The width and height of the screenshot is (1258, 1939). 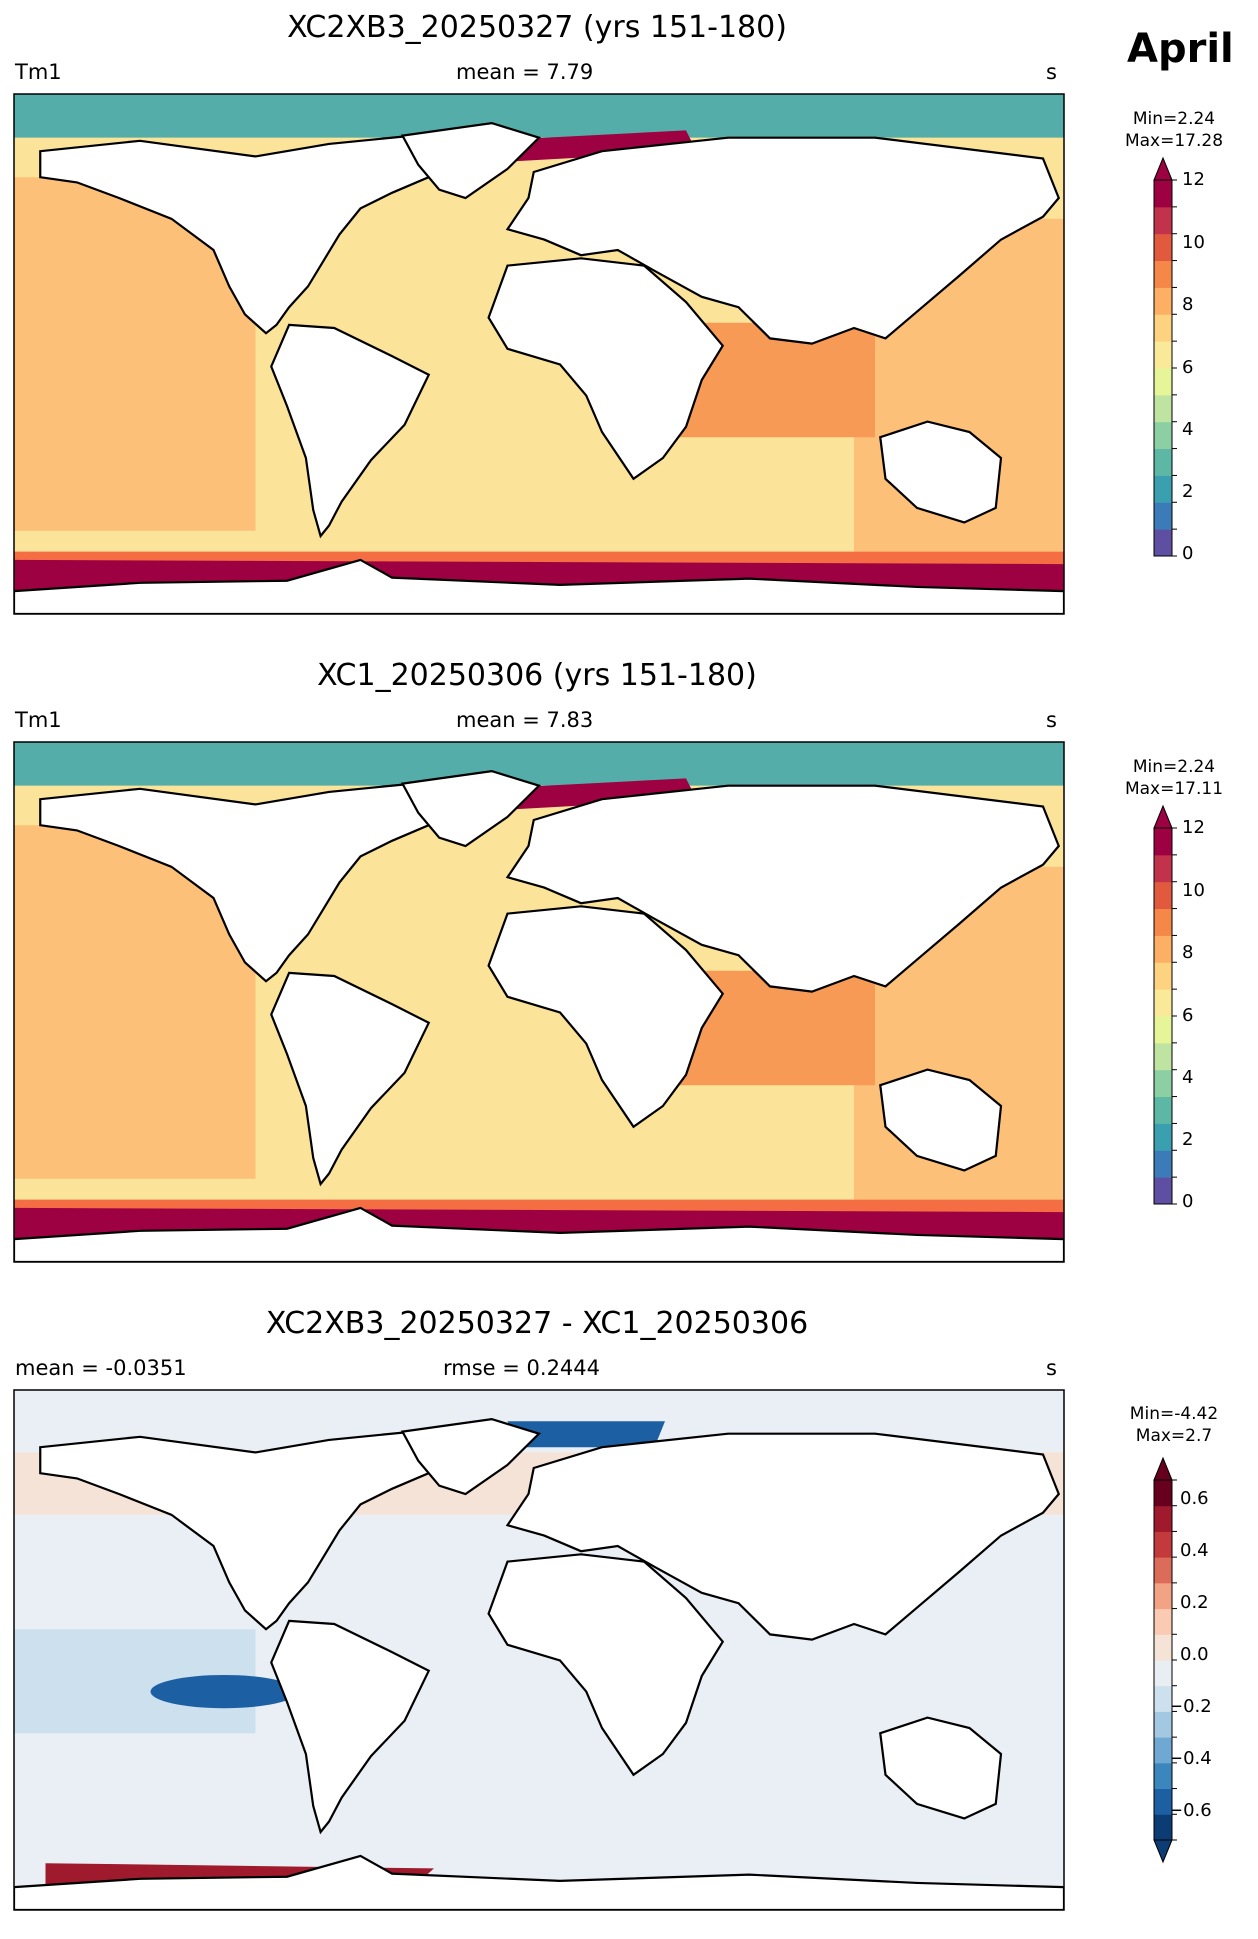 What do you see at coordinates (1051, 72) in the screenshot?
I see `panel1-units-label: s` at bounding box center [1051, 72].